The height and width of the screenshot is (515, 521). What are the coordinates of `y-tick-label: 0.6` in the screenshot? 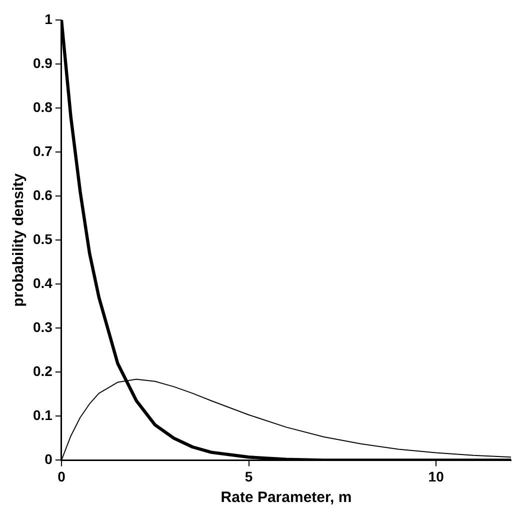 It's located at (42, 194).